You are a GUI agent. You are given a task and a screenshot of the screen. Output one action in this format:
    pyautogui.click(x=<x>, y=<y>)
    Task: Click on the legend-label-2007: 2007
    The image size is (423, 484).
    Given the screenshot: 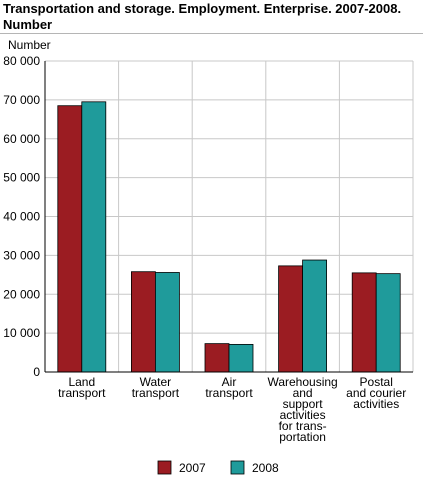 What is the action you would take?
    pyautogui.click(x=192, y=468)
    